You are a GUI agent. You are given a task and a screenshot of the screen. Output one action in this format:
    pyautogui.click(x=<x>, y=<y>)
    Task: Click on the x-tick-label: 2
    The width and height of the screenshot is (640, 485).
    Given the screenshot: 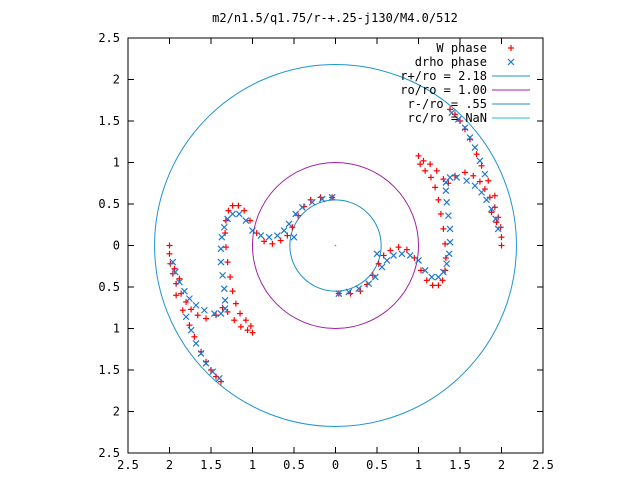 What is the action you would take?
    pyautogui.click(x=169, y=465)
    